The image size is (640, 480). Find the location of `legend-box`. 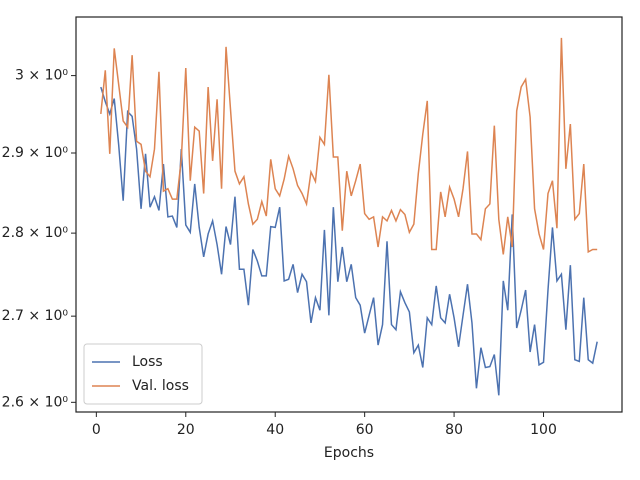

legend-box is located at coordinates (143, 374).